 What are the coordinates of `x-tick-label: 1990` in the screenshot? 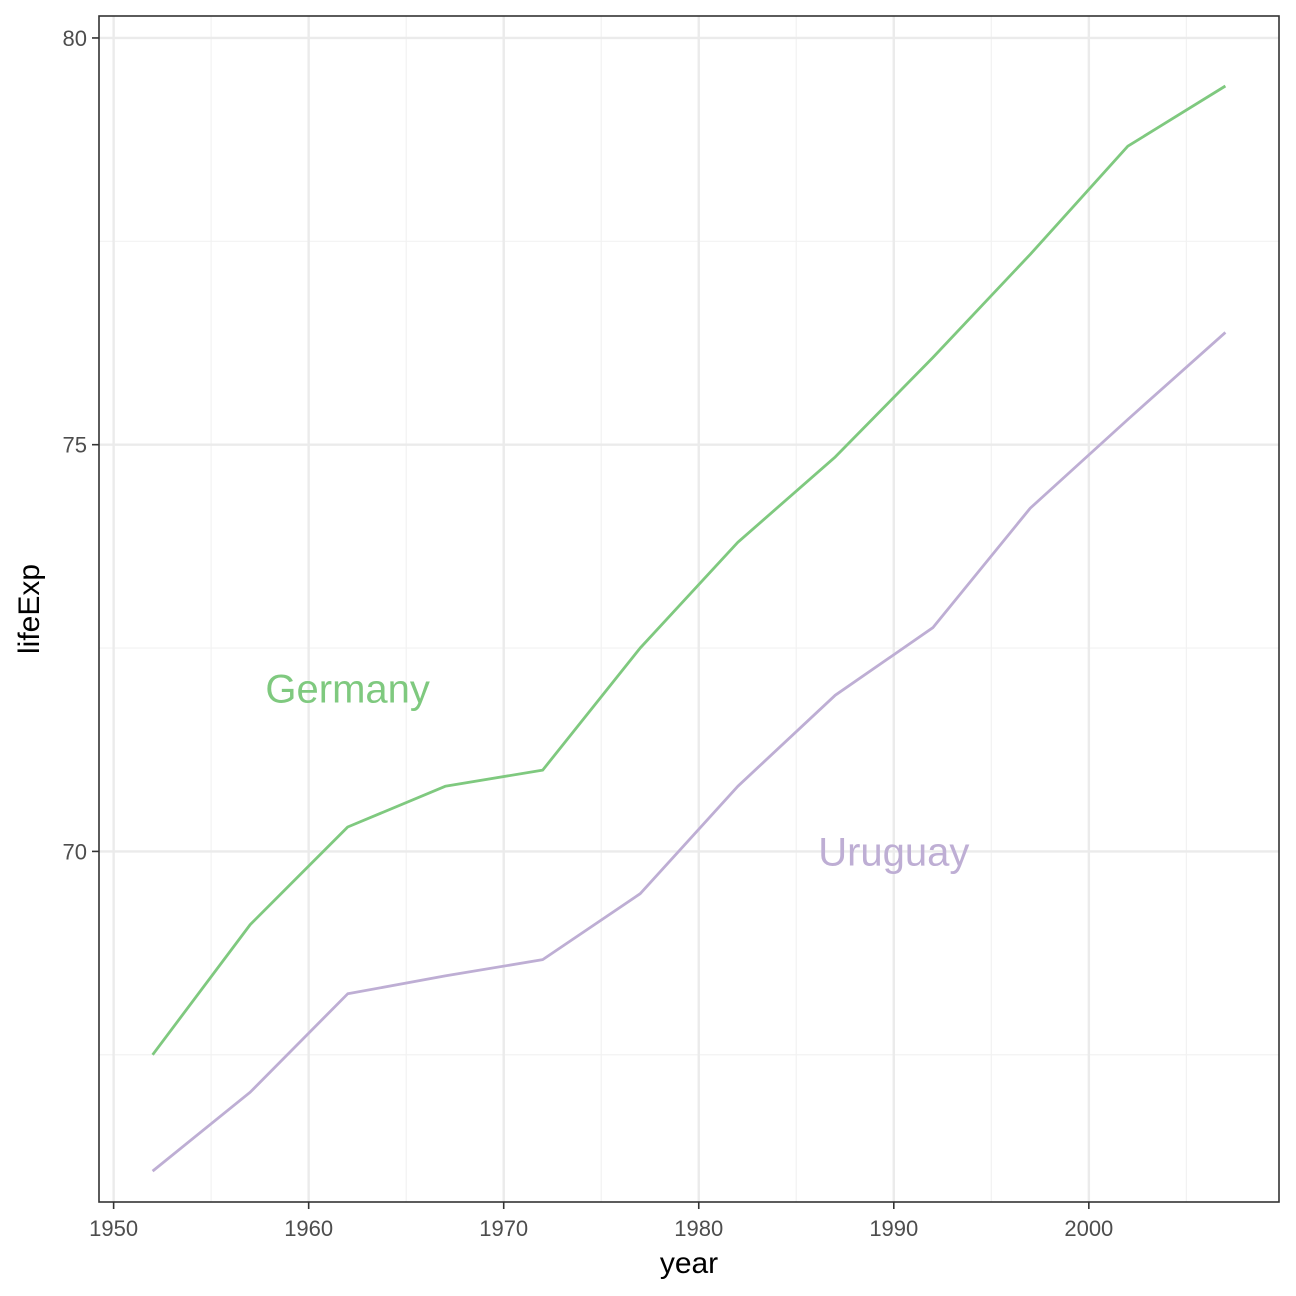 It's located at (893, 1228).